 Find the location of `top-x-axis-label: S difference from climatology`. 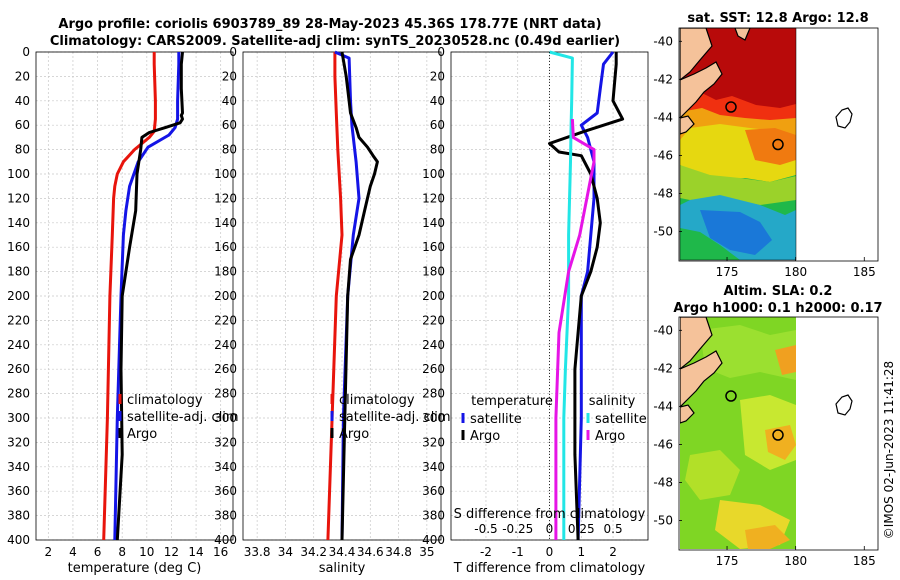

top-x-axis-label: S difference from climatology is located at coordinates (550, 514).